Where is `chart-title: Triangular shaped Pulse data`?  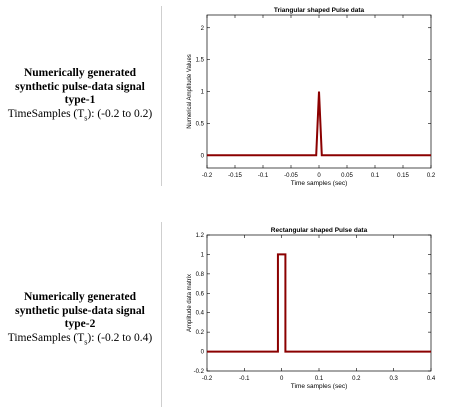
chart-title: Triangular shaped Pulse data is located at coordinates (319, 10).